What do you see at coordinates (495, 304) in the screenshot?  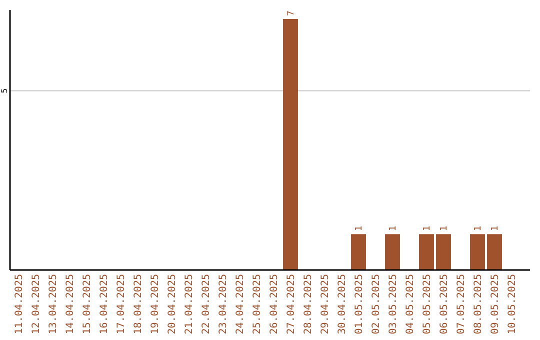 I see `x-tick-label: 09.05.2025` at bounding box center [495, 304].